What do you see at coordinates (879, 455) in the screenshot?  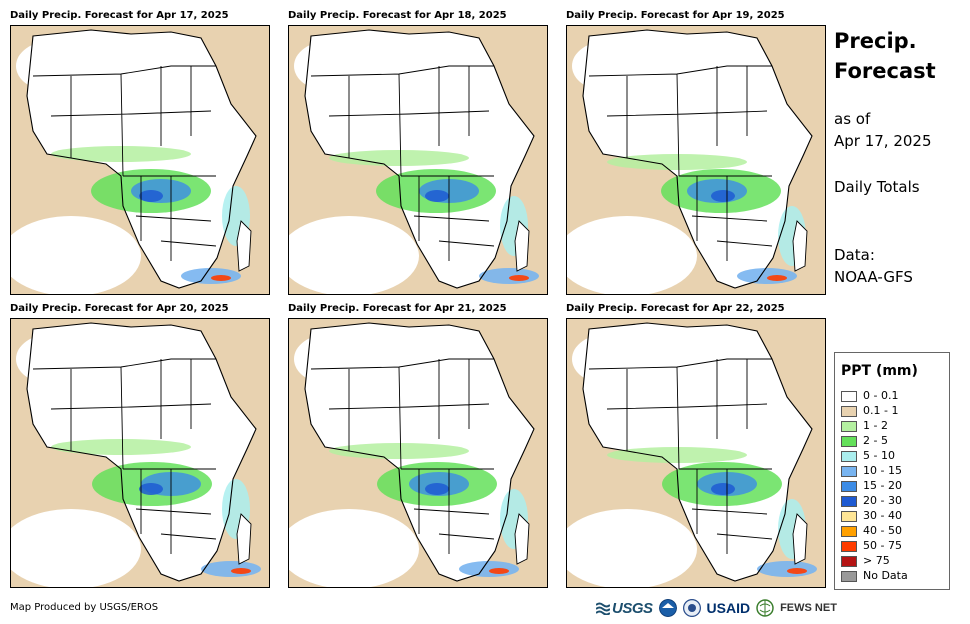 I see `legend-label: 5 - 10` at bounding box center [879, 455].